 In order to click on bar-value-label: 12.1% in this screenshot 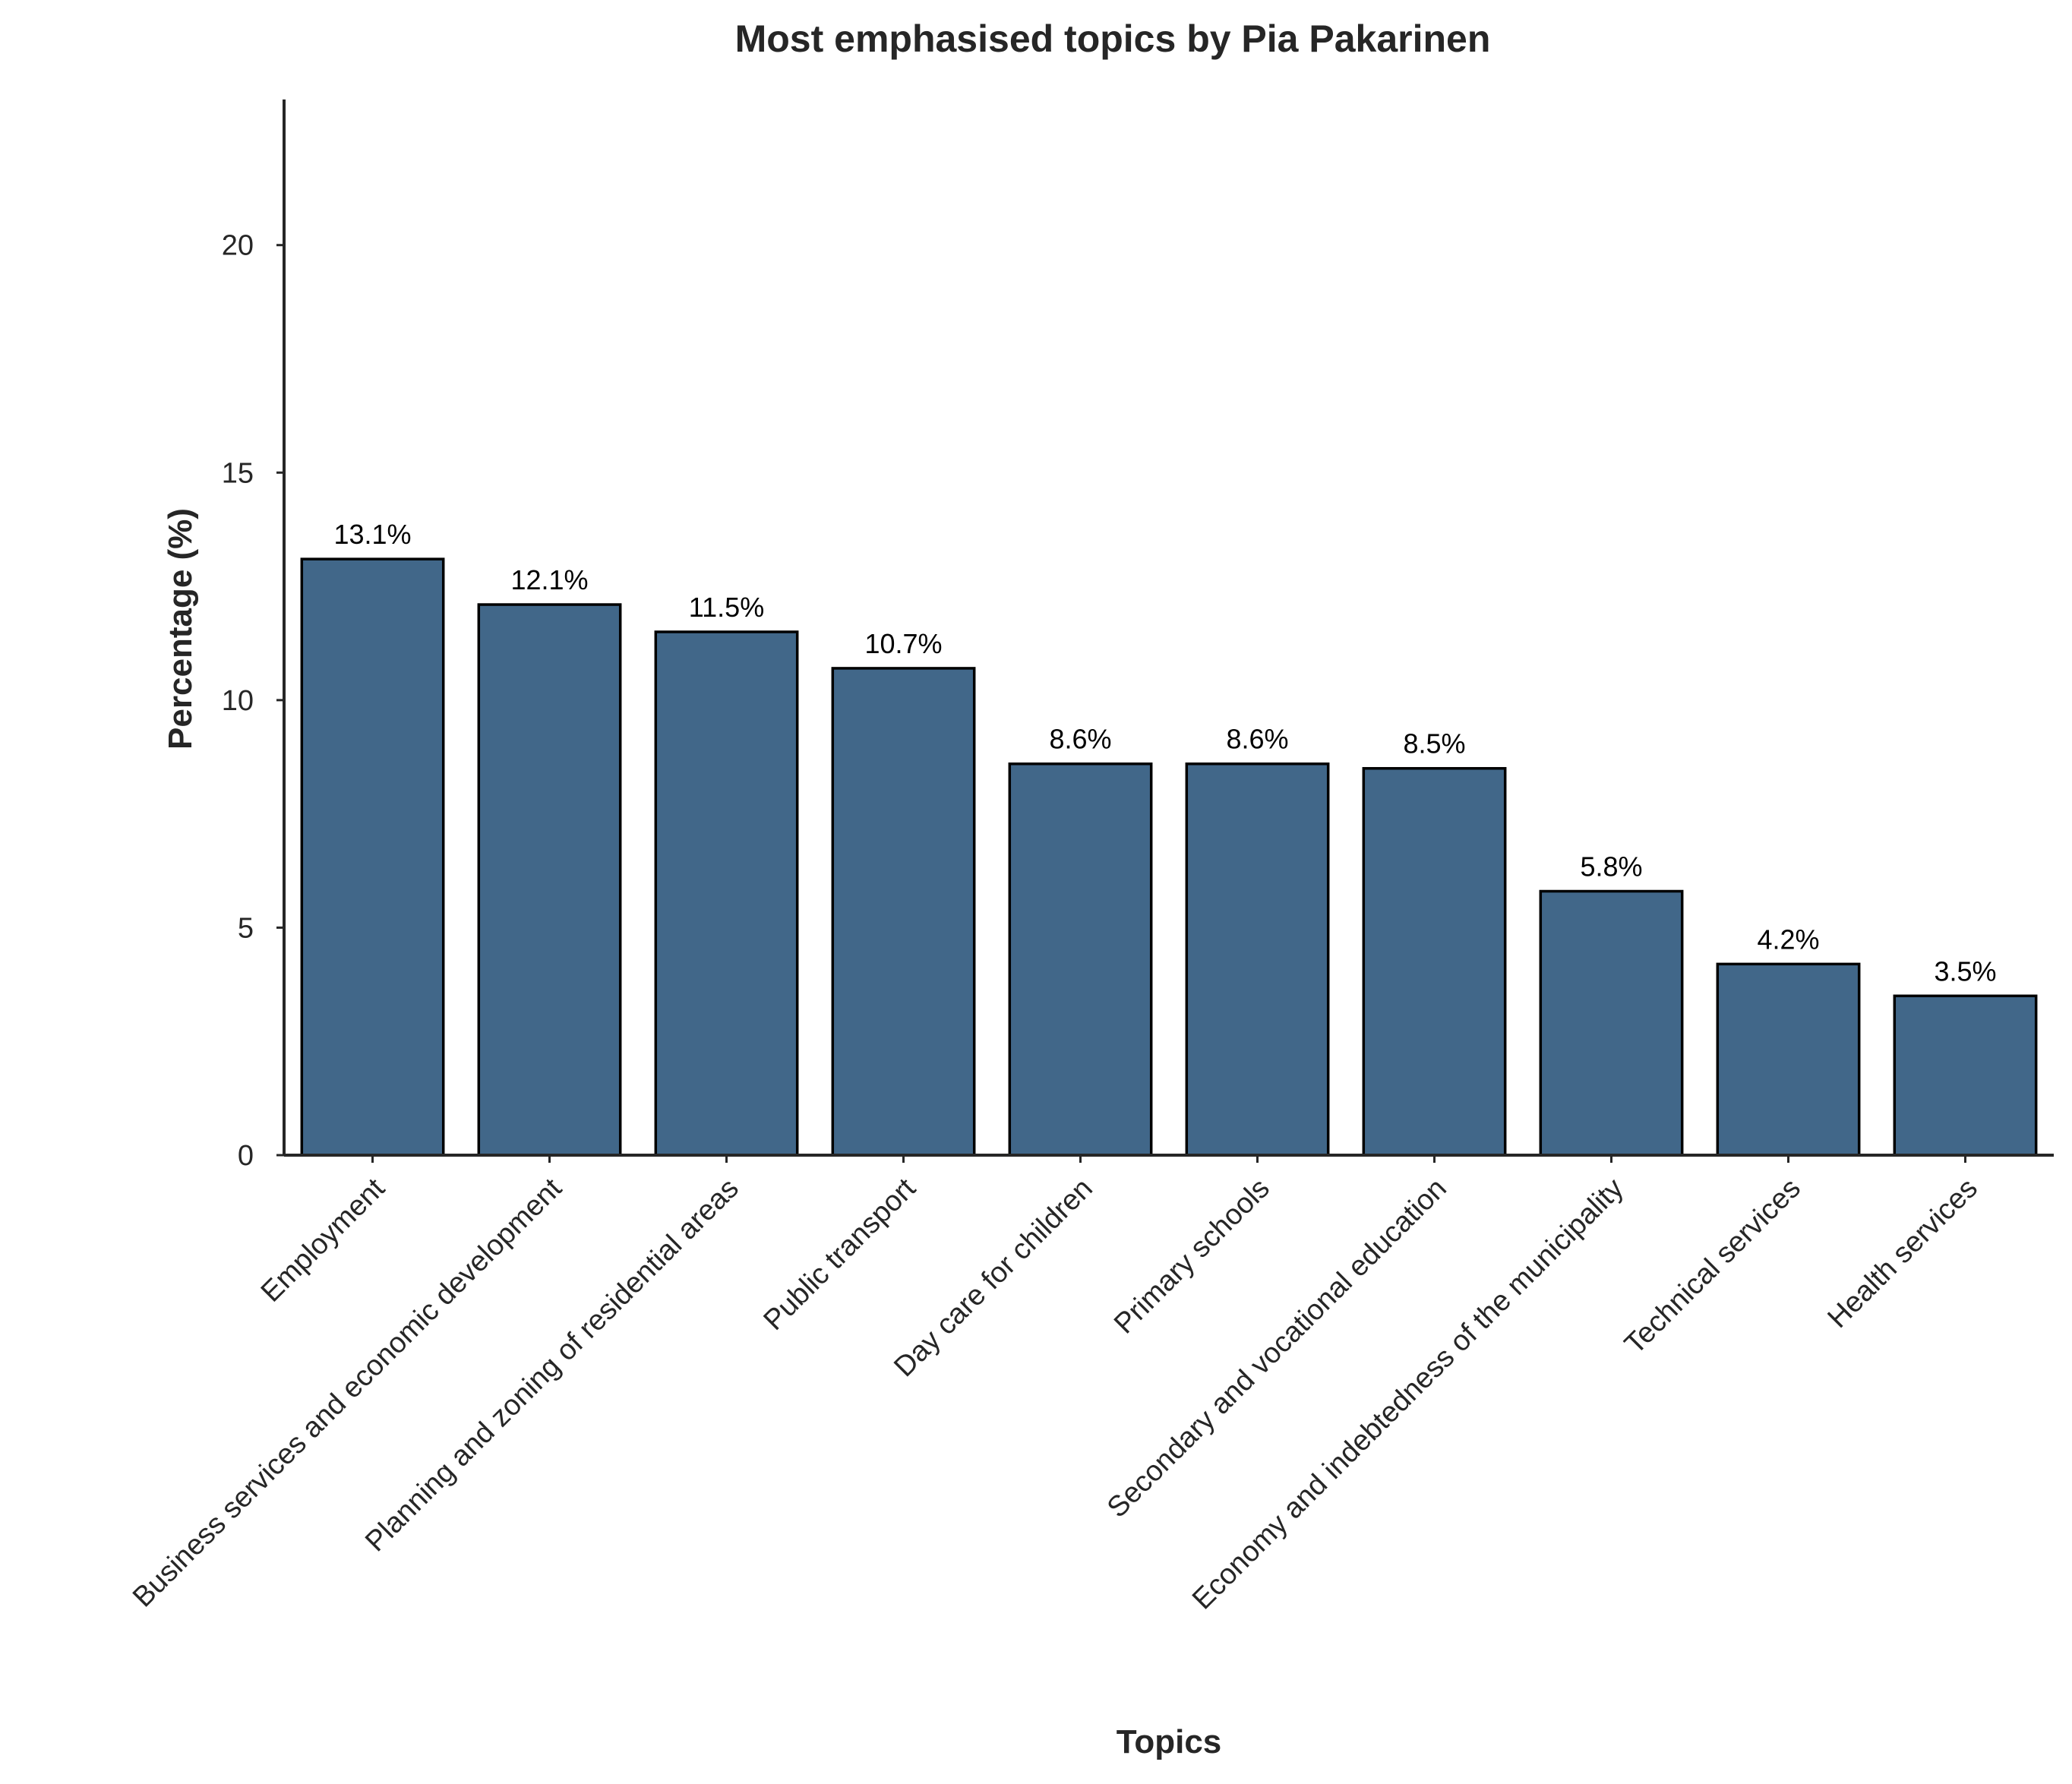, I will do `click(549, 579)`.